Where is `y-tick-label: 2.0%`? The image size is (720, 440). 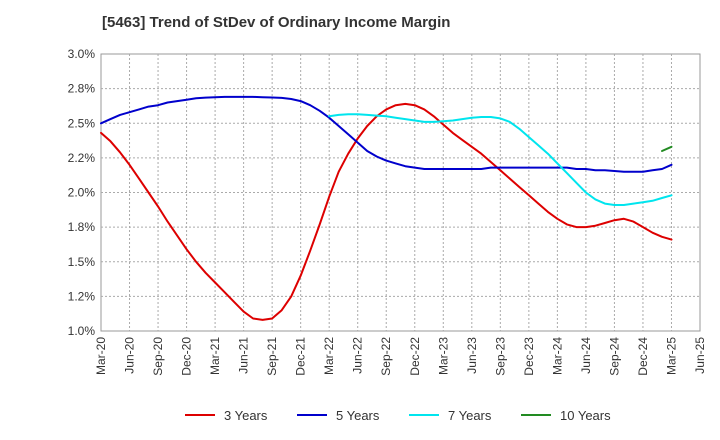 y-tick-label: 2.0% is located at coordinates (82, 193).